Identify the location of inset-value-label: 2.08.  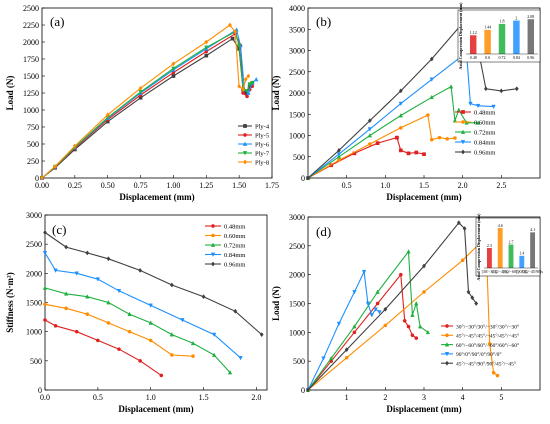
(530, 16).